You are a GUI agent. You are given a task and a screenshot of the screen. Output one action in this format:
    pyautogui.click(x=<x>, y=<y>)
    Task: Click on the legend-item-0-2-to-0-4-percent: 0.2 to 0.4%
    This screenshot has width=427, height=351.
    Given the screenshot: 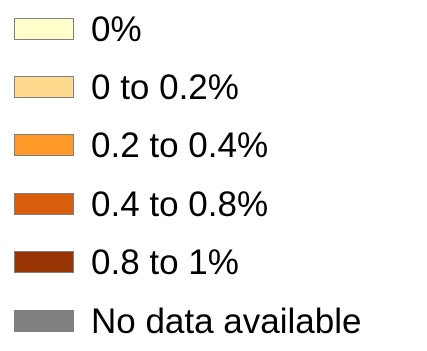 What is the action you would take?
    pyautogui.click(x=141, y=145)
    